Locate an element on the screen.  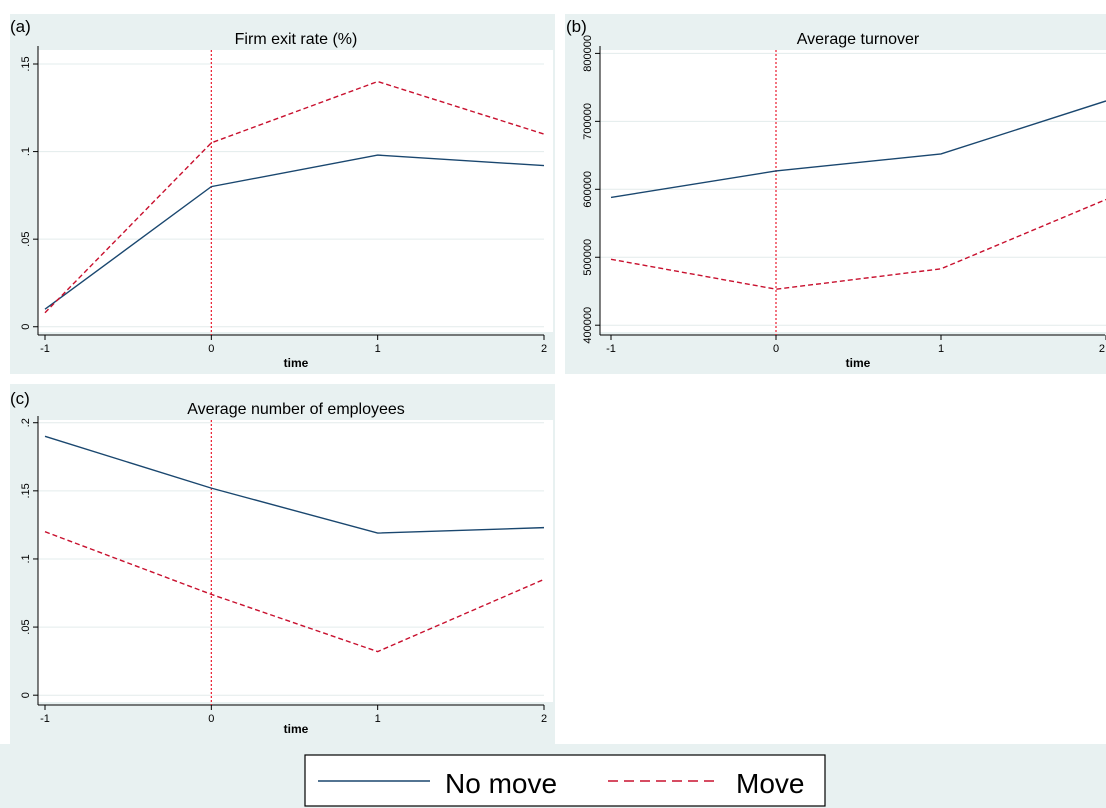
panel-c-title: Average number of employees is located at coordinates (296, 409).